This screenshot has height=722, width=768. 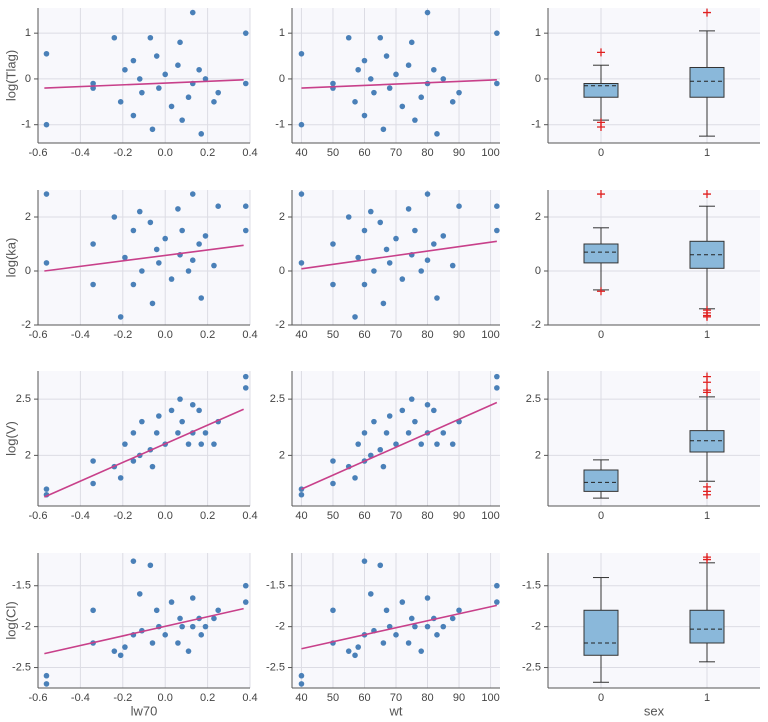 I want to click on x-tick-label: 0.2, so click(x=207, y=335).